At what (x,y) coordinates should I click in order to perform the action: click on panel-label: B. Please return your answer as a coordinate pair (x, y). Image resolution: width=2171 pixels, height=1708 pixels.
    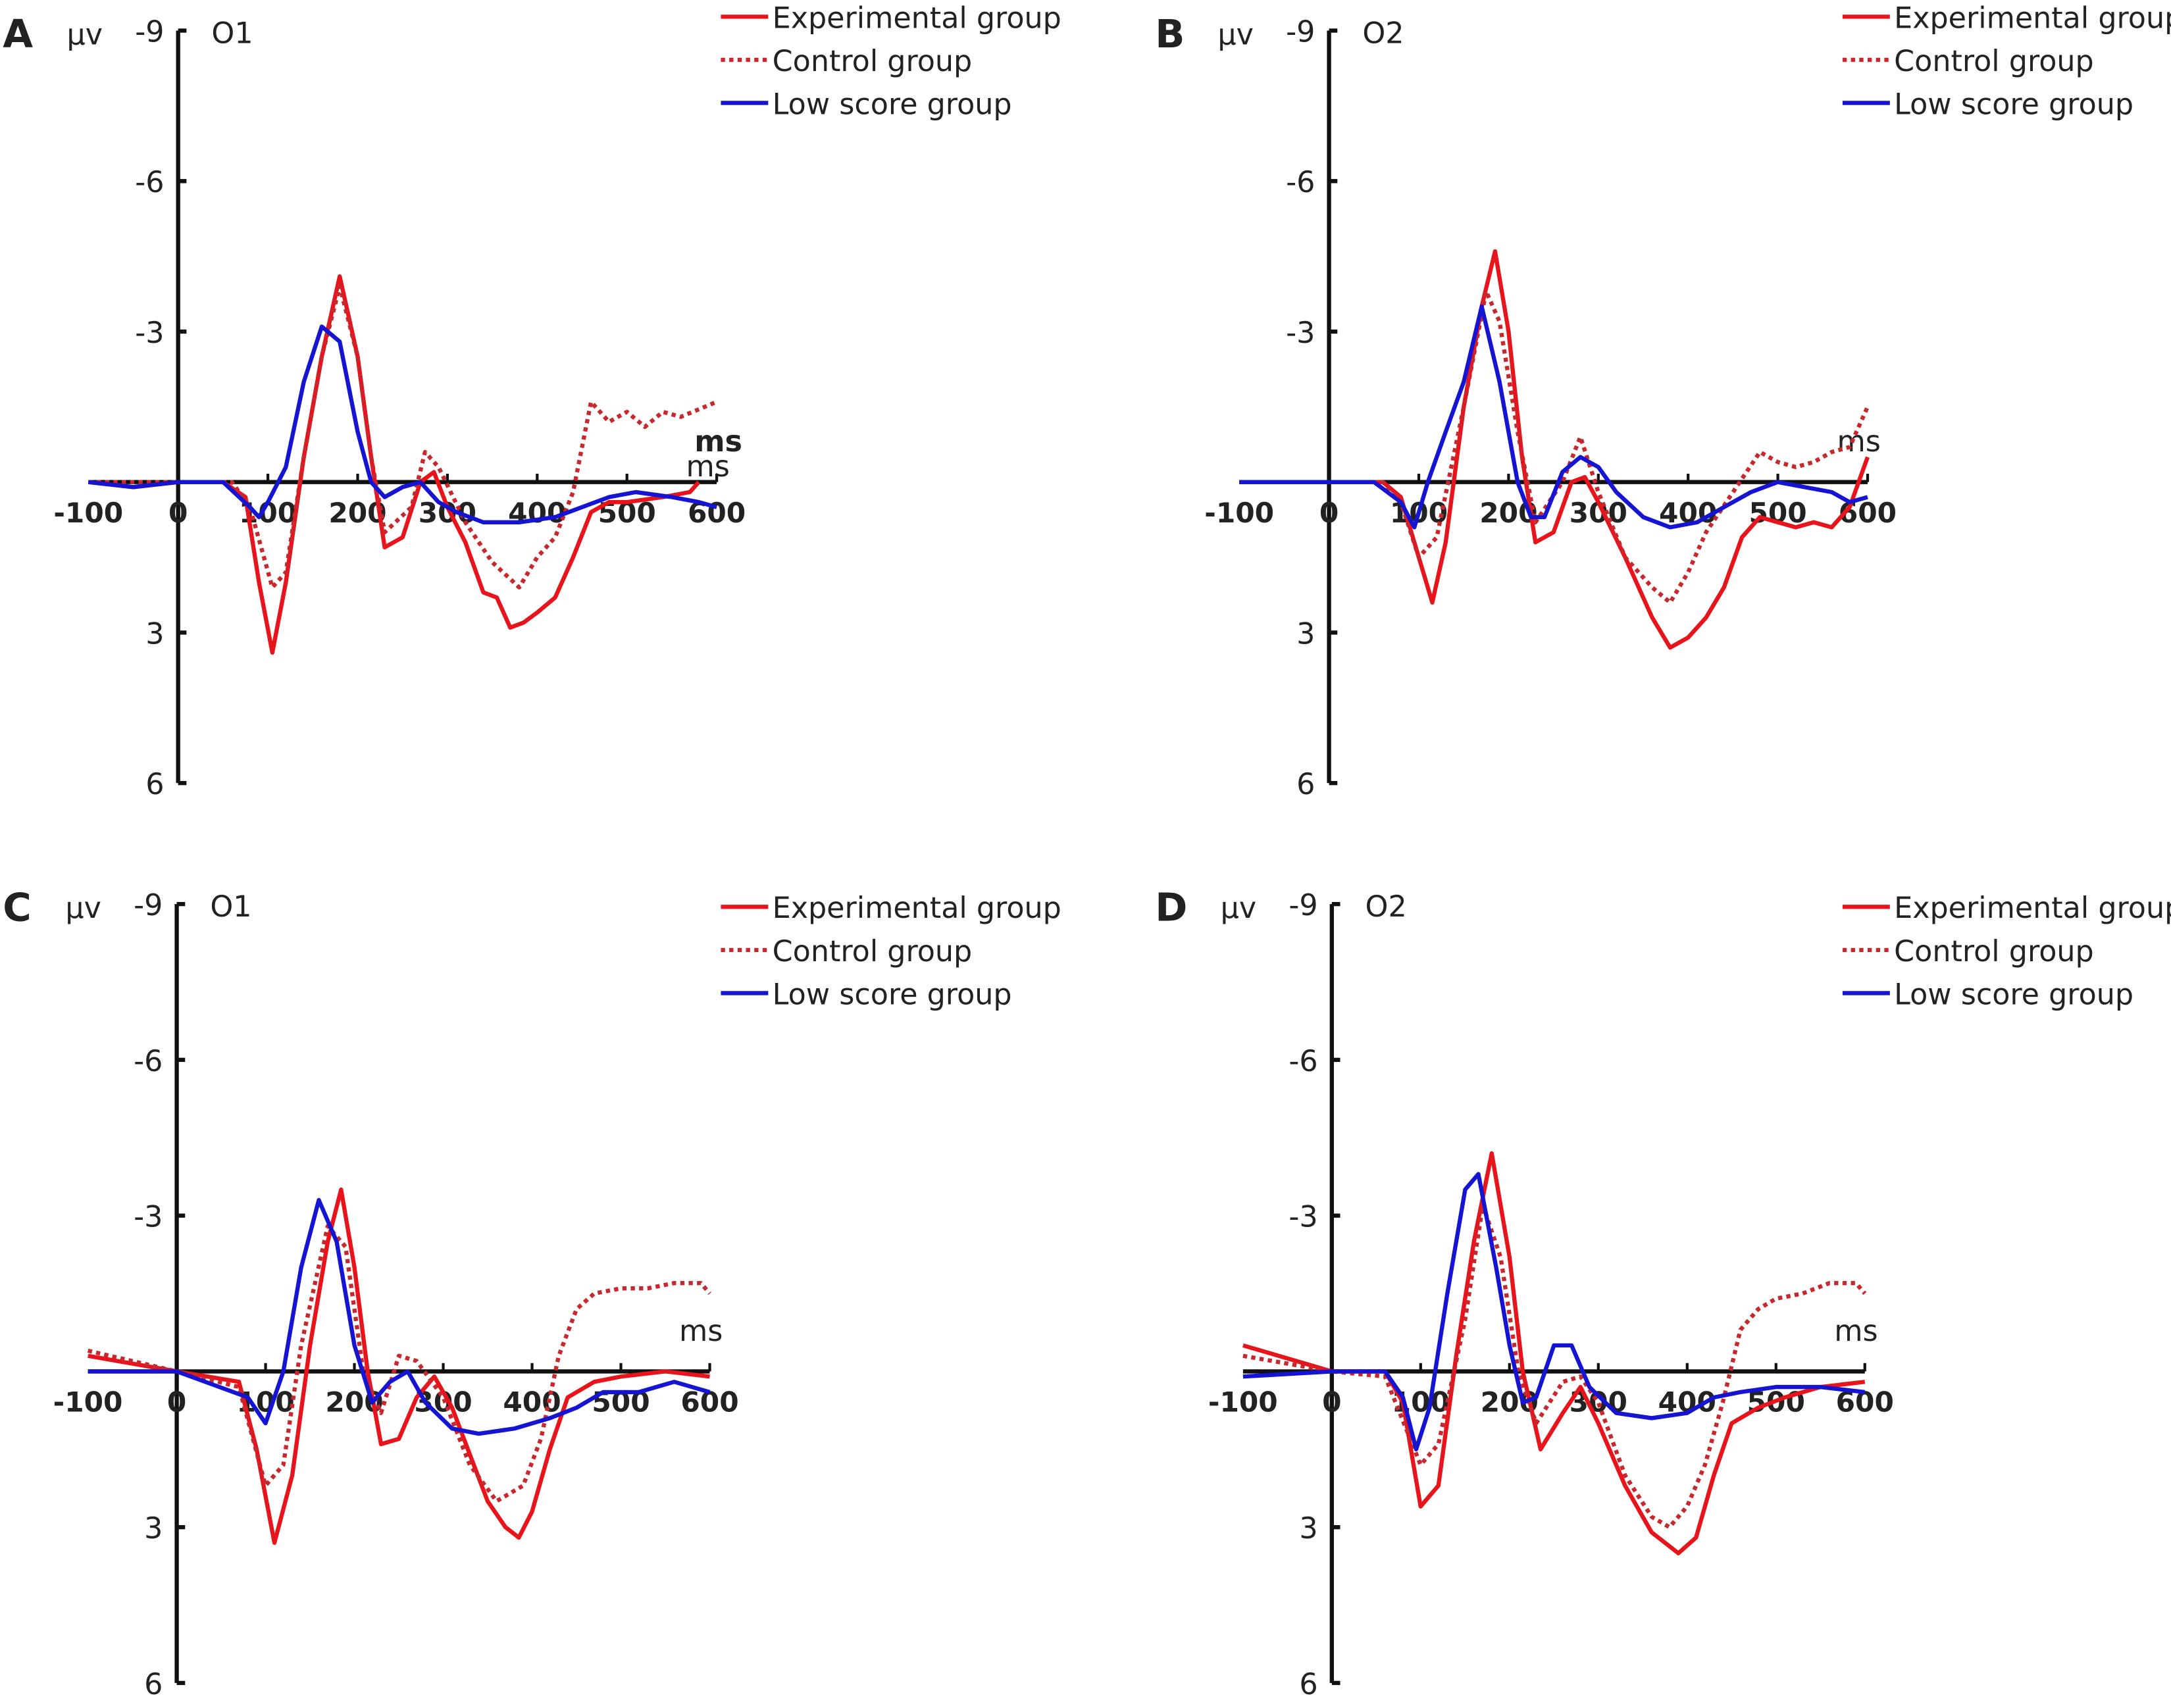
    Looking at the image, I should click on (1170, 34).